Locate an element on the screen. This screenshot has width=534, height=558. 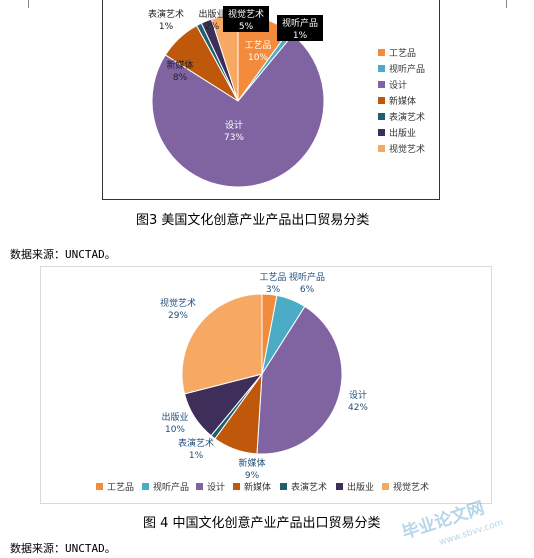
data-label-value-4: 9% is located at coordinates (252, 476).